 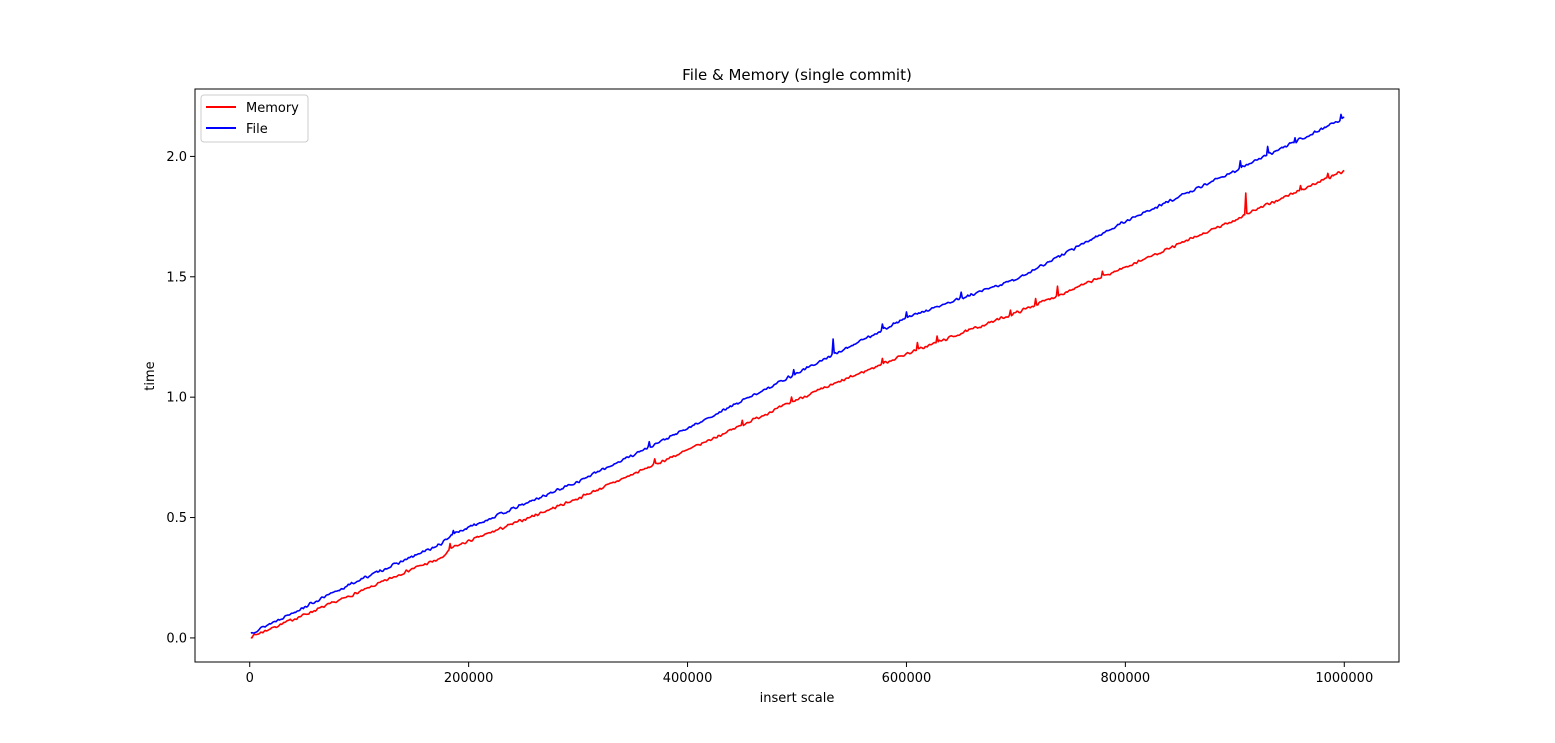 I want to click on legend-label-file: File, so click(x=257, y=129).